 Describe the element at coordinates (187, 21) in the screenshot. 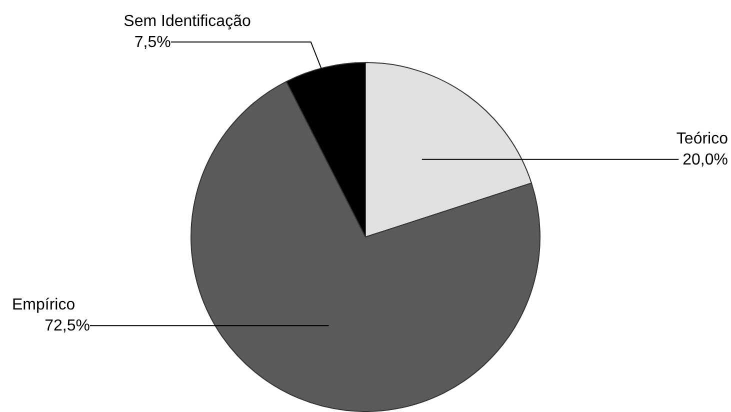

I see `slice-label: Sem Identificação` at that location.